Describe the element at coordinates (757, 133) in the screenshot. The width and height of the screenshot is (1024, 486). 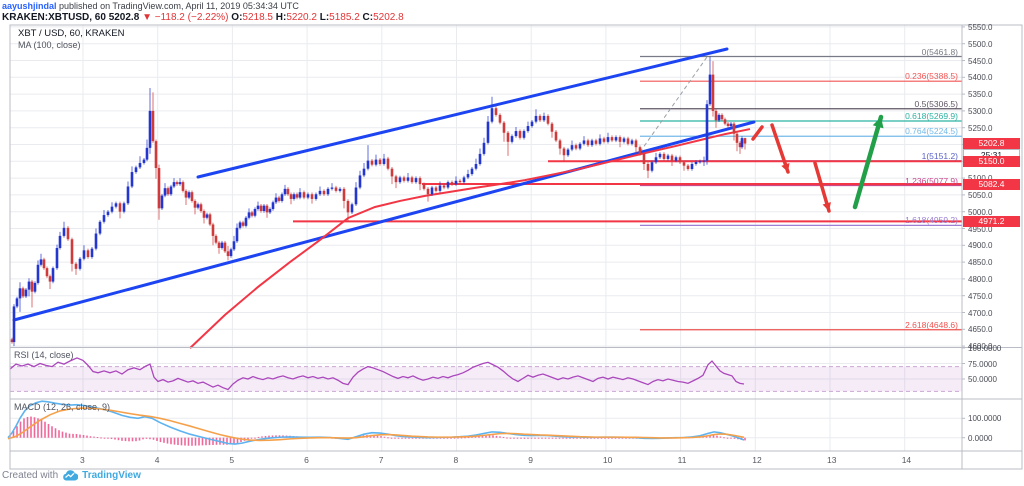
I see `red-slash-mark` at that location.